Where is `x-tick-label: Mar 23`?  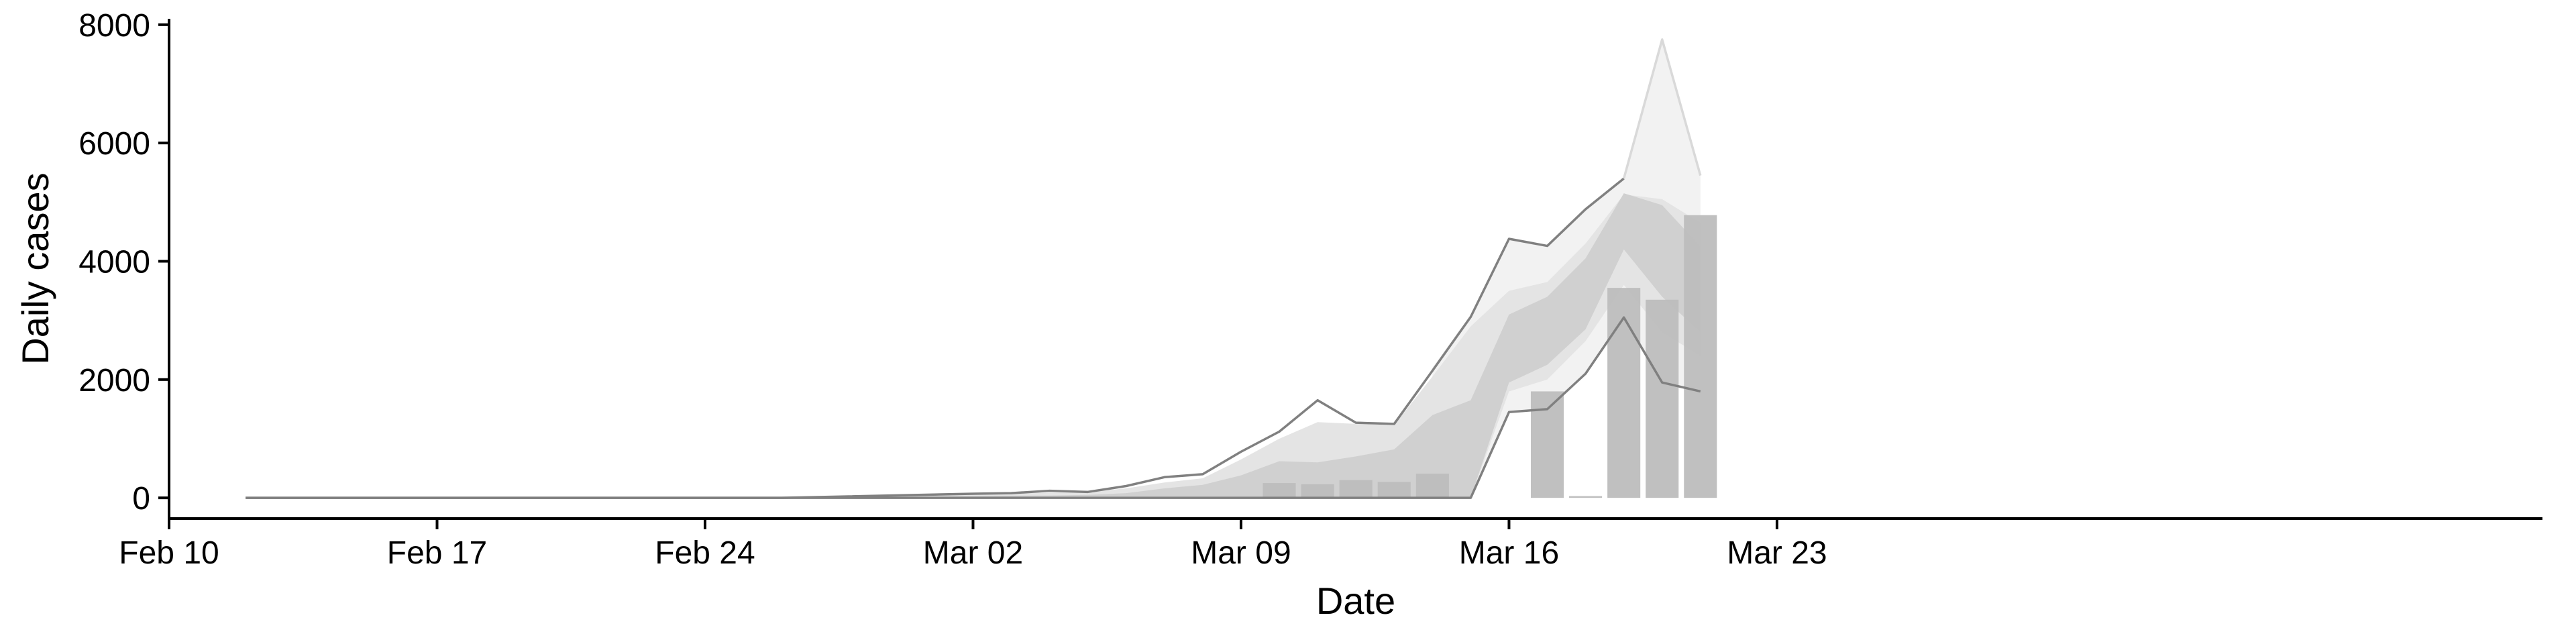 x-tick-label: Mar 23 is located at coordinates (1777, 553).